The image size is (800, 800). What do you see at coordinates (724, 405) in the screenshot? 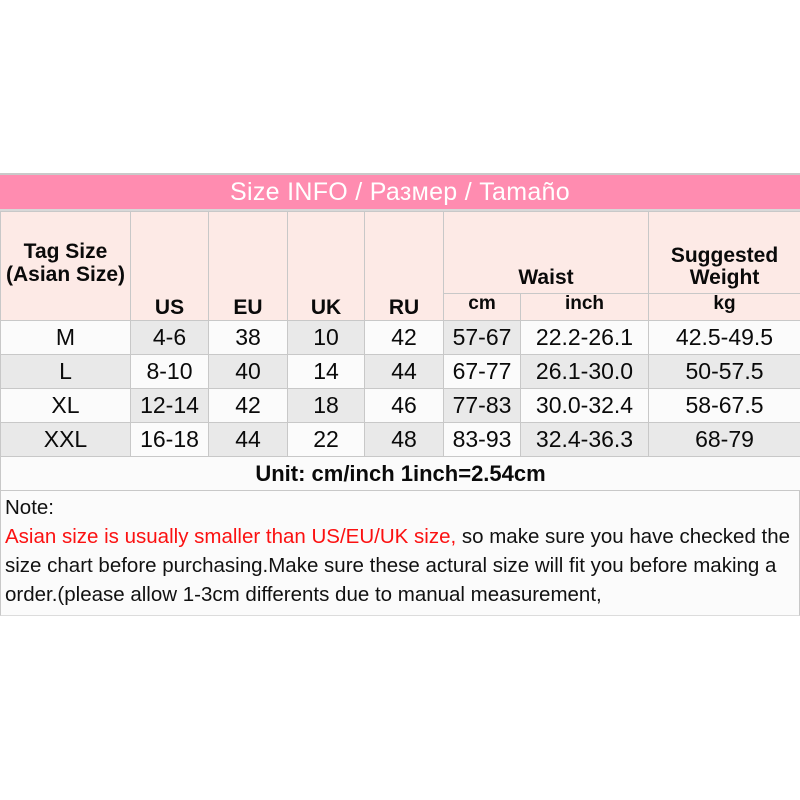
I see `cell-weight-kg: 58-67.5` at bounding box center [724, 405].